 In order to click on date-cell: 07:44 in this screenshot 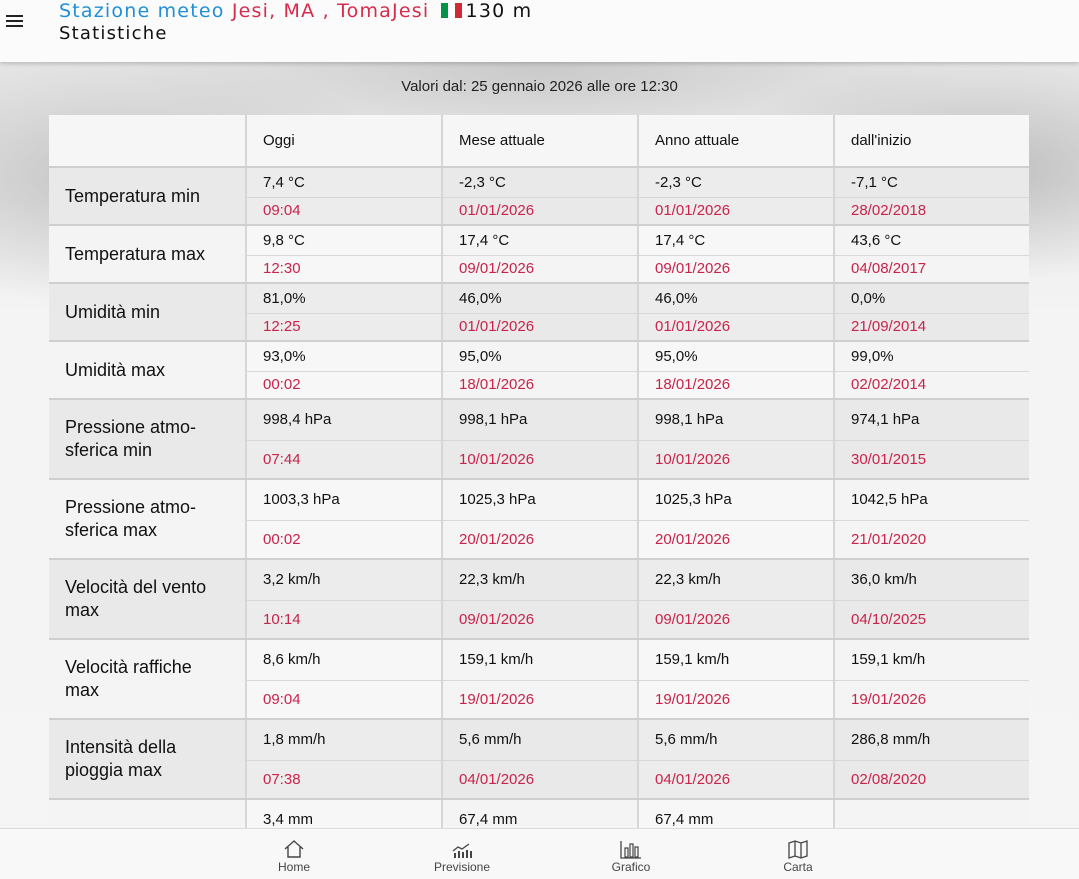, I will do `click(344, 460)`.